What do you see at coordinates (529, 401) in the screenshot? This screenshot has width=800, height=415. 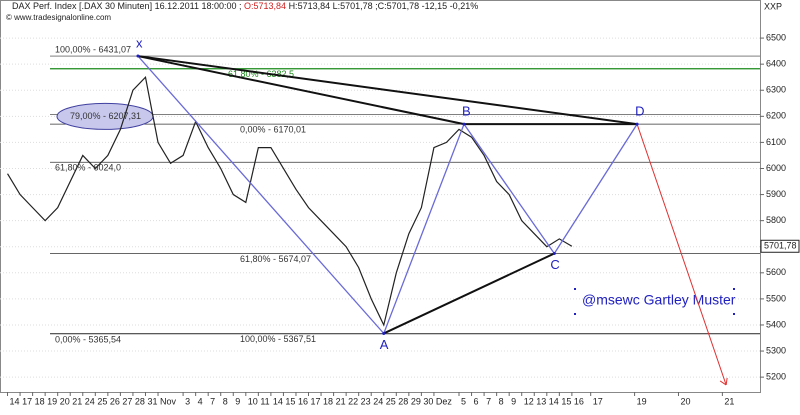 I see `x-tick-label: 12` at bounding box center [529, 401].